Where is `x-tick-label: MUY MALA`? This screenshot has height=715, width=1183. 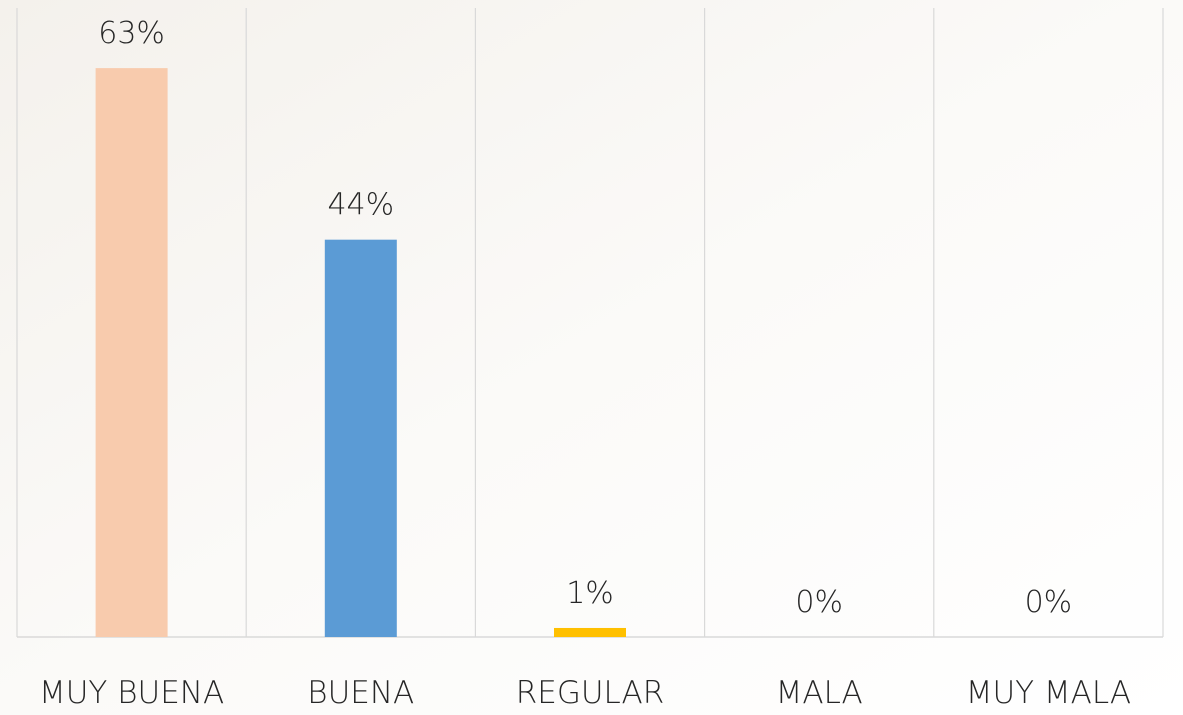
x-tick-label: MUY MALA is located at coordinates (1048, 693).